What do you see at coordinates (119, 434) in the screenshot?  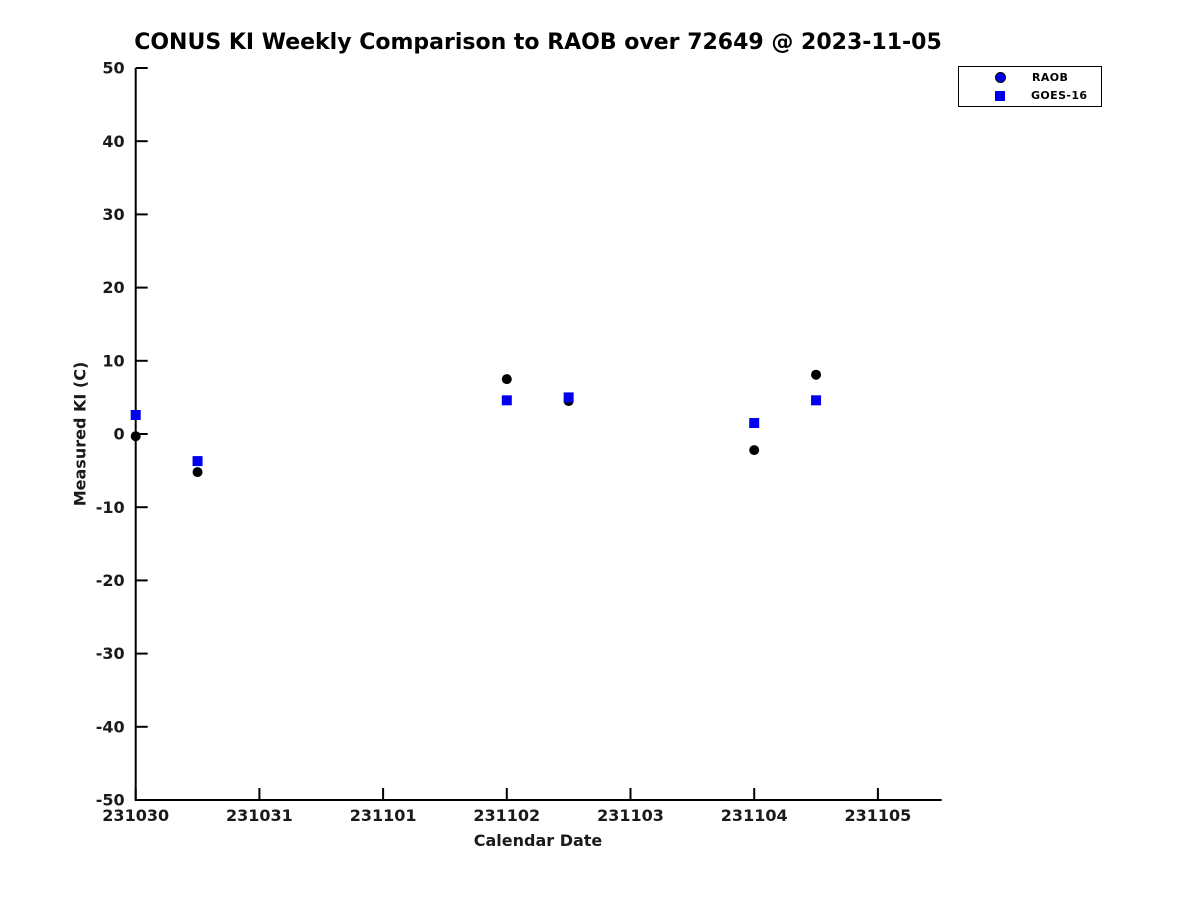 I see `y-axis-tick-label: 0` at bounding box center [119, 434].